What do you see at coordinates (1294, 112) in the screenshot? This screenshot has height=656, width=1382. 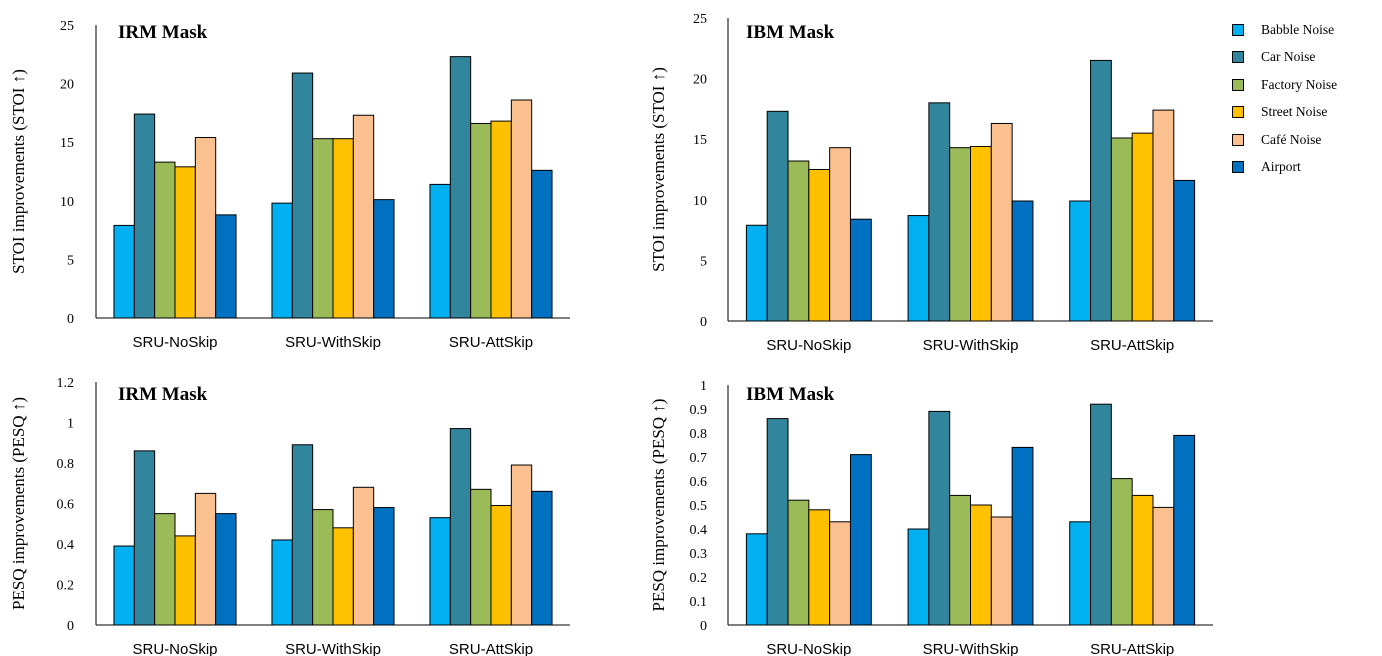 I see `legend-label: Street Noise` at bounding box center [1294, 112].